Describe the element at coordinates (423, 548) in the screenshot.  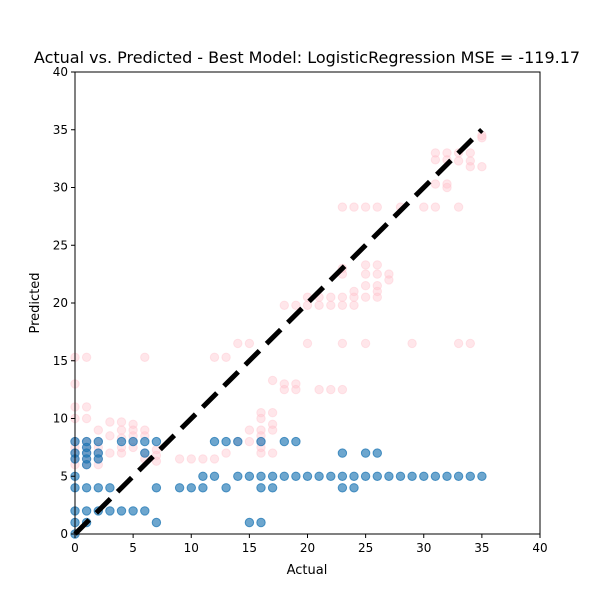
I see `x-tick-label: 30` at that location.